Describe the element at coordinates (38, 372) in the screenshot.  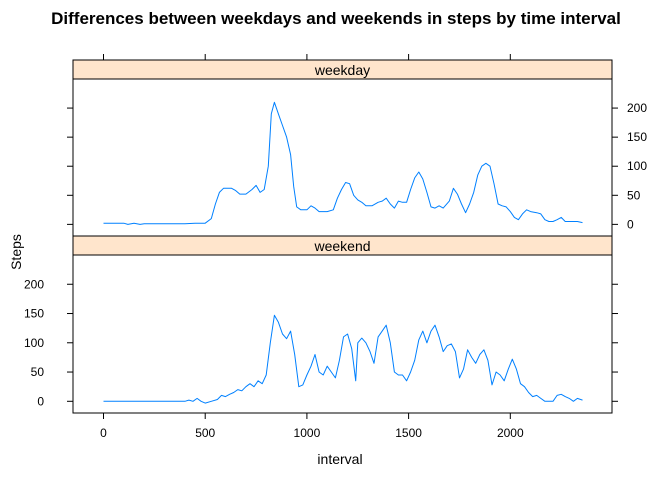
I see `y-tick-label-weekend-50: 50` at that location.